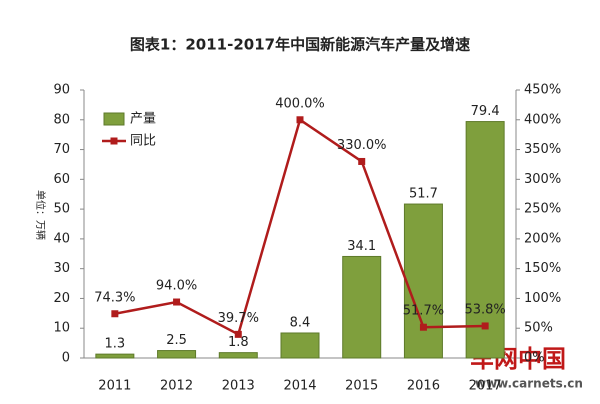  What do you see at coordinates (115, 344) in the screenshot?
I see `bar-value-label: 1.3` at bounding box center [115, 344].